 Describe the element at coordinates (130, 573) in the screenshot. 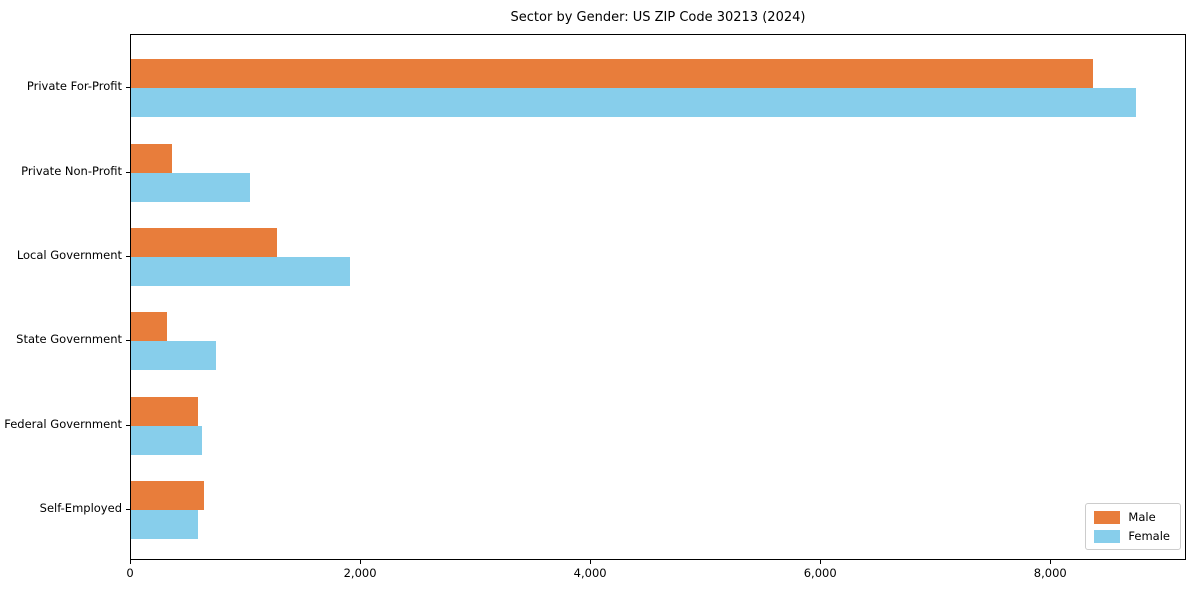

I see `x-tick-label: 0` at that location.